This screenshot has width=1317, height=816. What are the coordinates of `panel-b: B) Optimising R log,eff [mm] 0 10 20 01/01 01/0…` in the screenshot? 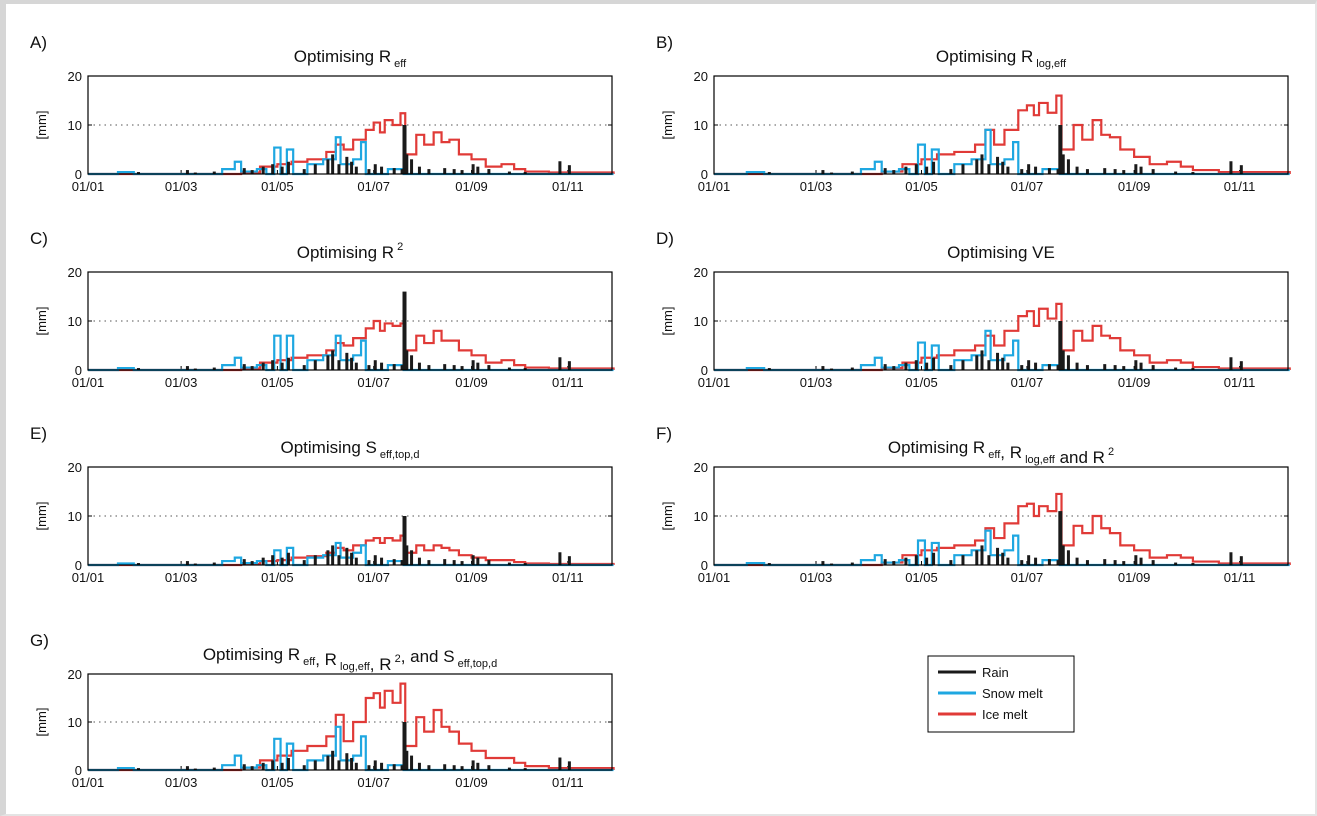 It's located at (973, 113).